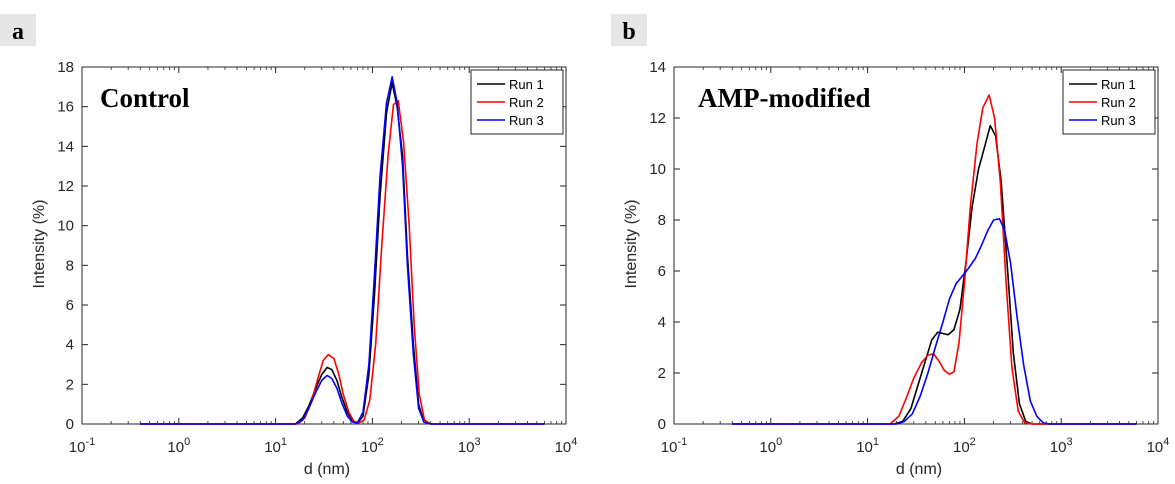 The width and height of the screenshot is (1175, 484). I want to click on y-tick-label: 16, so click(65, 107).